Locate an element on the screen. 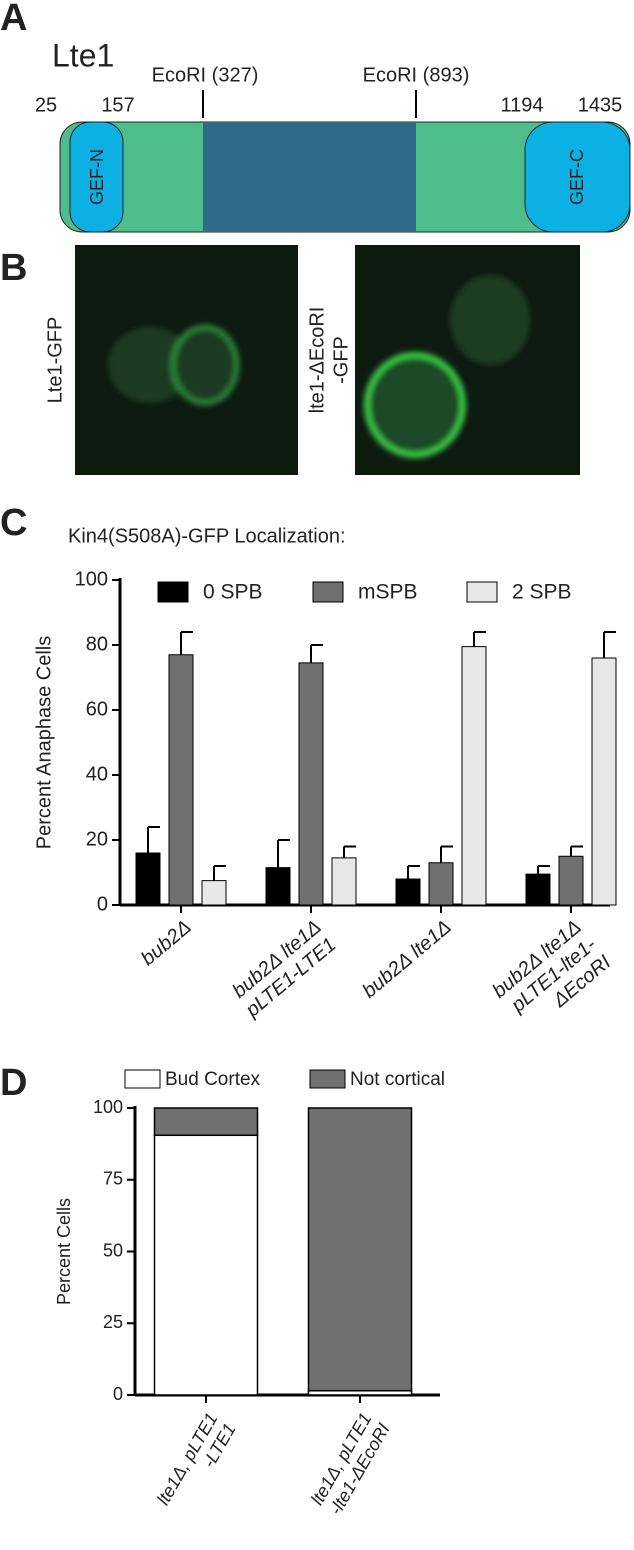 This screenshot has height=1550, width=634. position-label: 157 is located at coordinates (117, 105).